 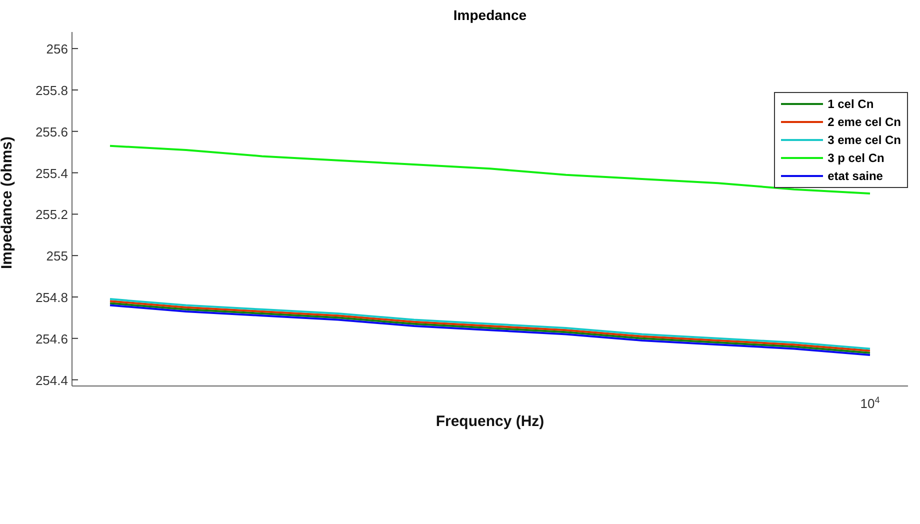 I want to click on legend-label: 3 eme cel Cn, so click(x=864, y=140).